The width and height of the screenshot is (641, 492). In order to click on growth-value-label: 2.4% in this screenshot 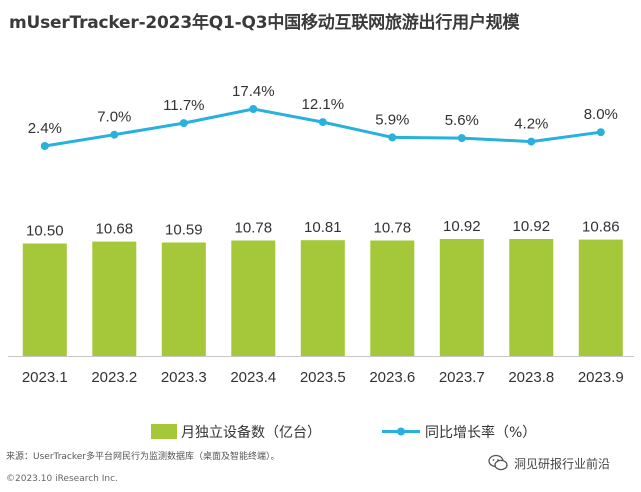, I will do `click(45, 128)`.